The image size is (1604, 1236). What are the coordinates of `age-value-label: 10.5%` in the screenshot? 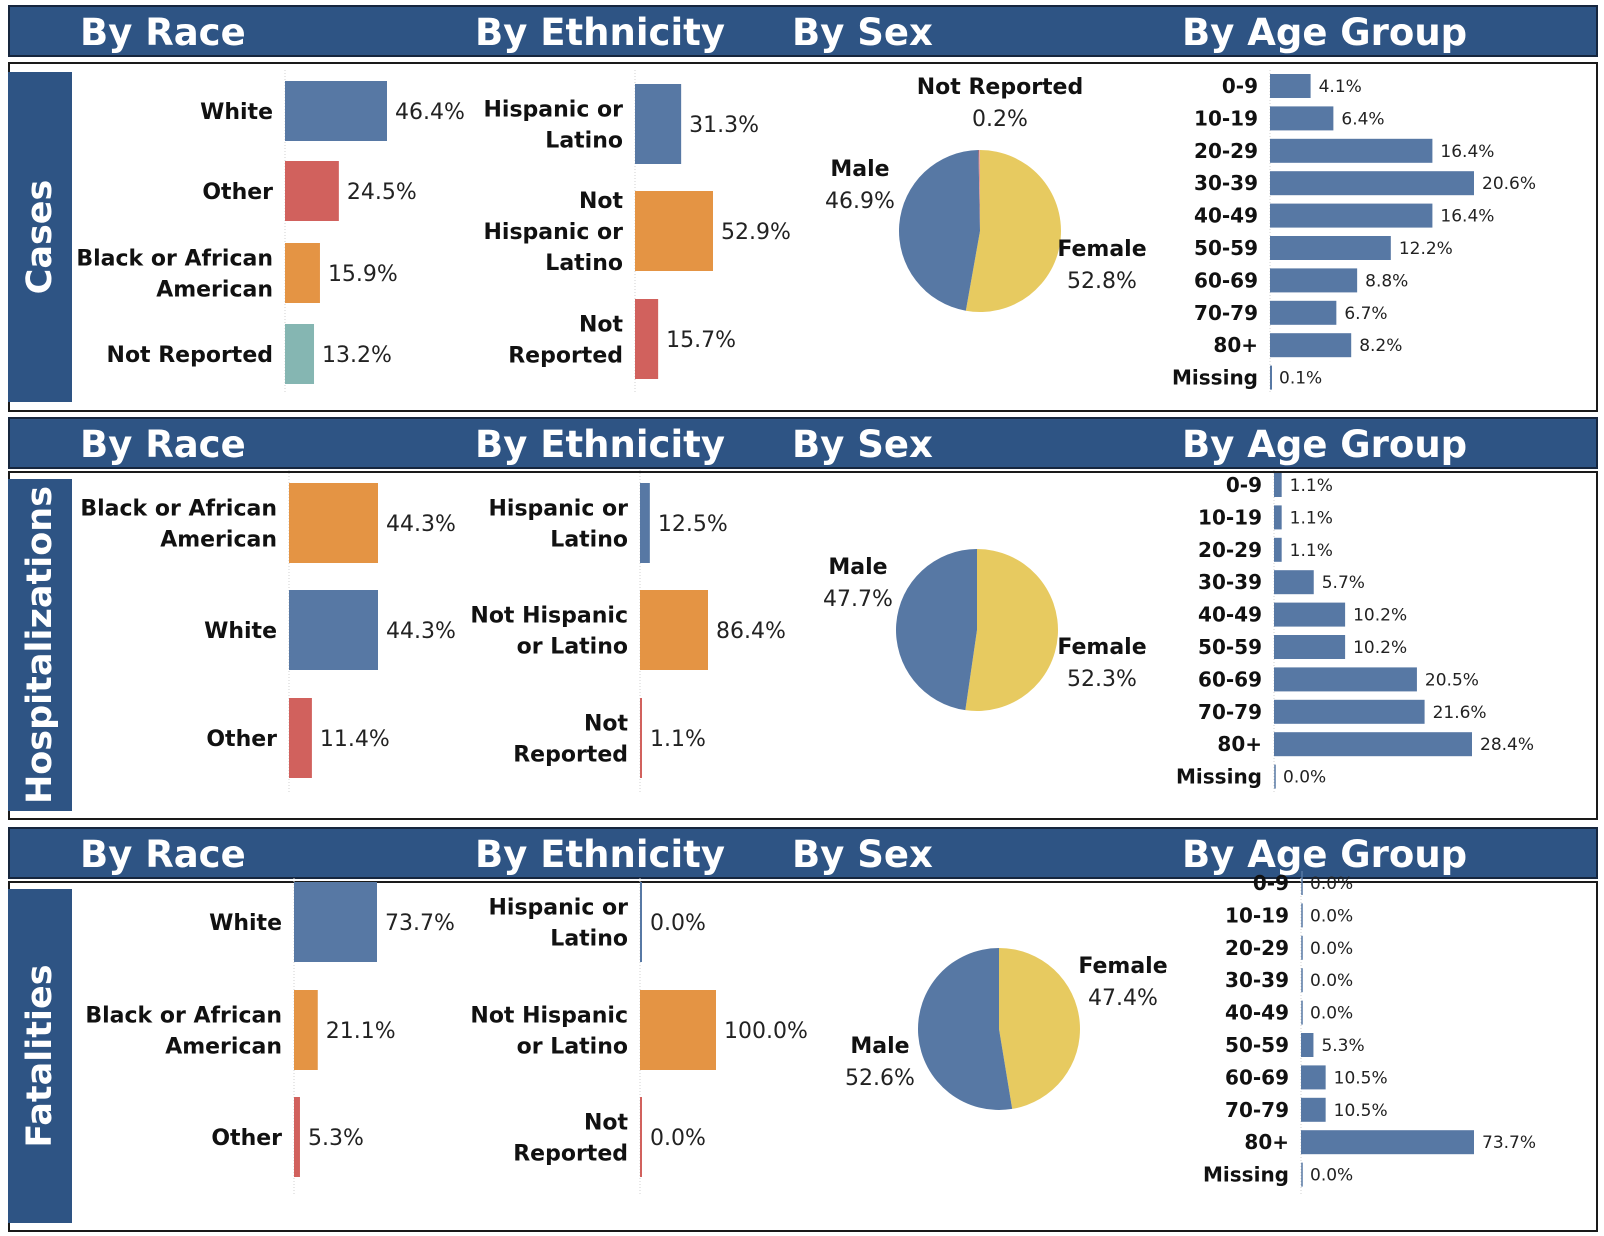 It's located at (1361, 1078).